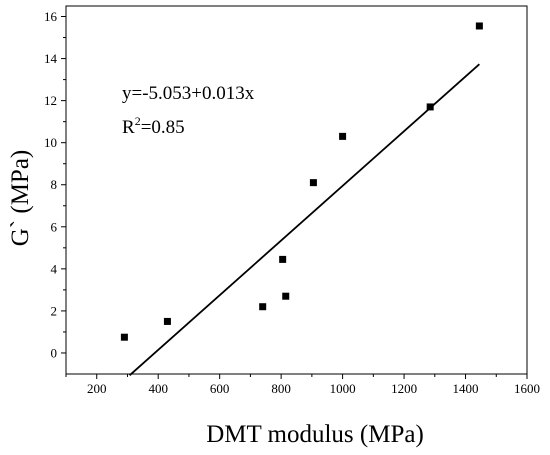  What do you see at coordinates (315, 434) in the screenshot?
I see `x-axis-title: DMT modulus (MPa)` at bounding box center [315, 434].